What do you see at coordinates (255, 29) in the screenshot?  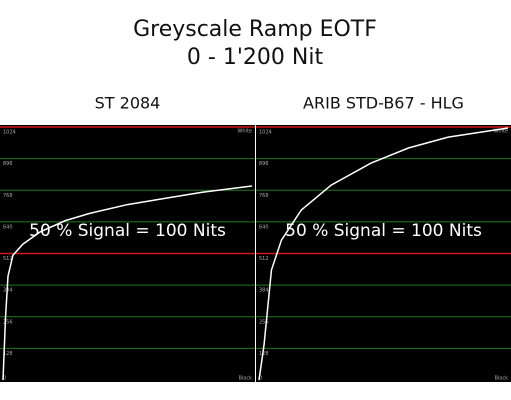 I see `title: Greyscale Ramp EOTF` at bounding box center [255, 29].